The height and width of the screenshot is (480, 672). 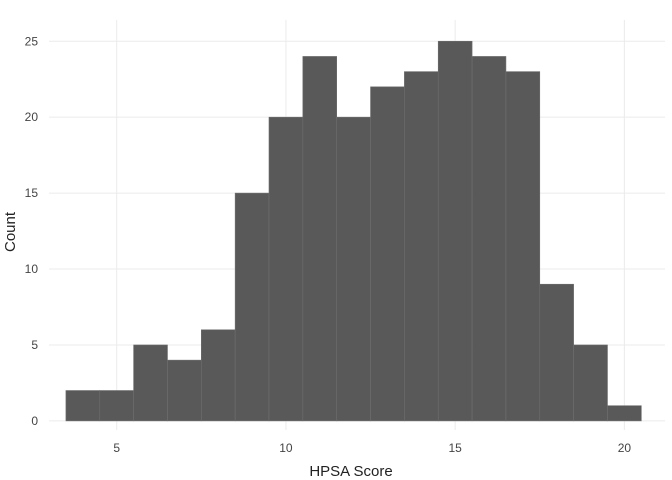 What do you see at coordinates (32, 41) in the screenshot?
I see `y-tick-label-5: 25` at bounding box center [32, 41].